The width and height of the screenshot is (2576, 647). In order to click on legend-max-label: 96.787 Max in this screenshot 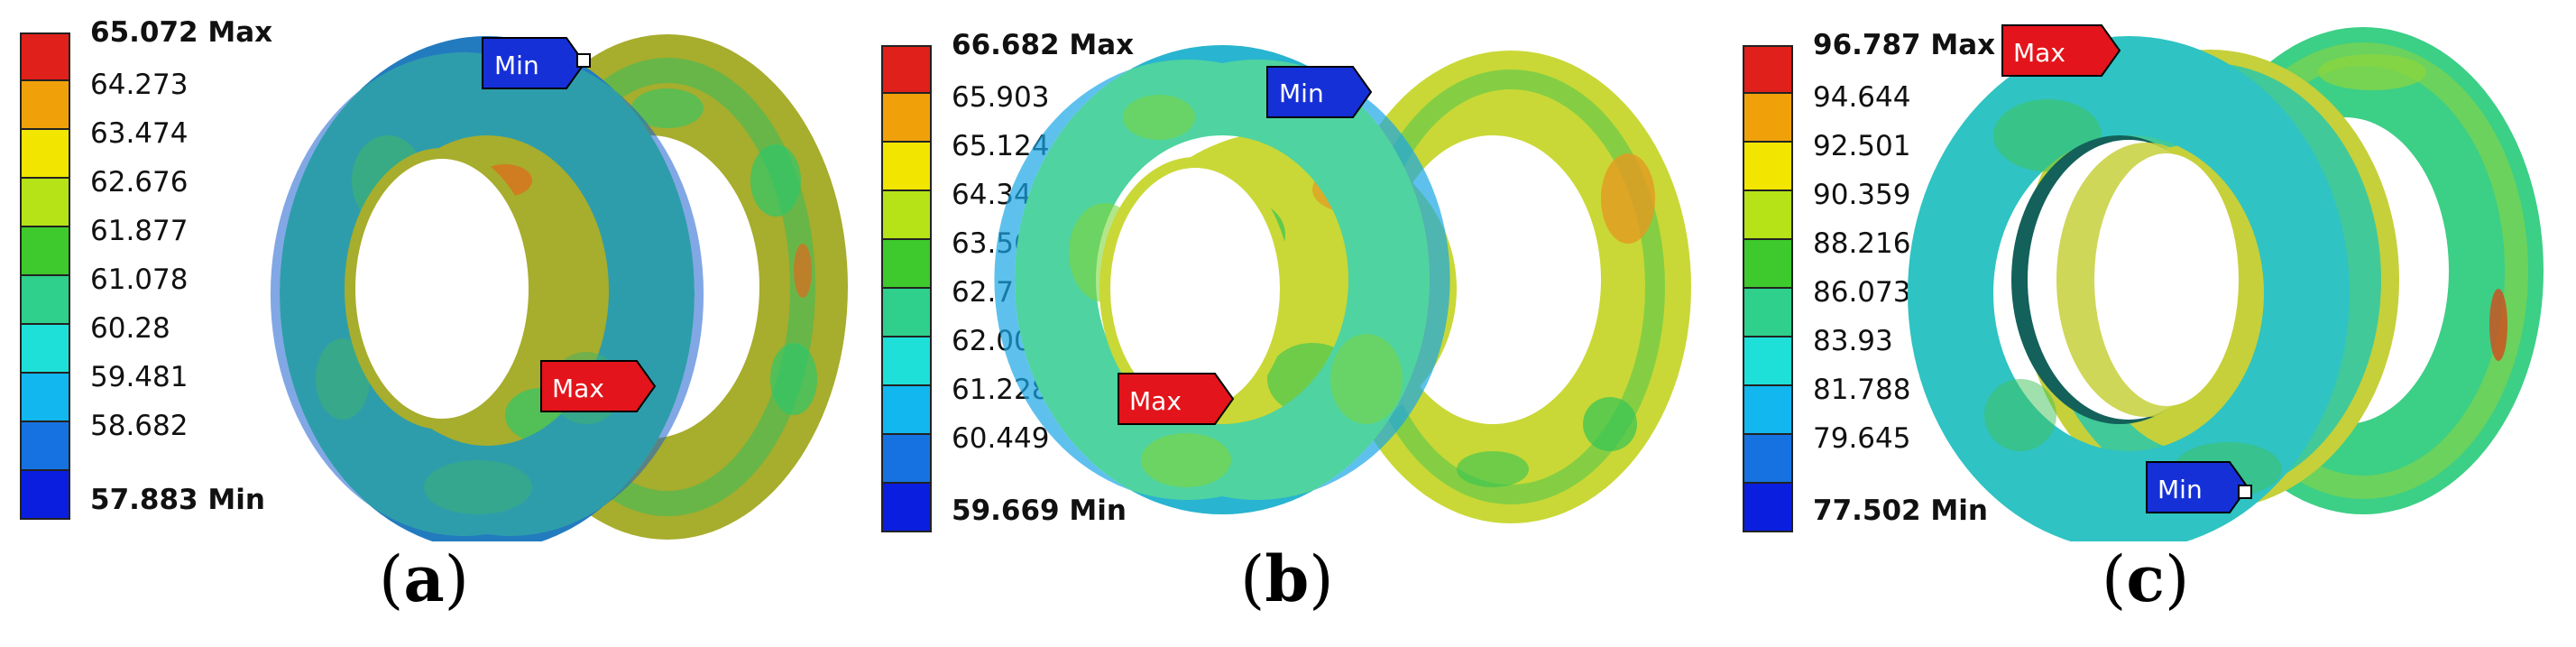, I will do `click(1905, 45)`.